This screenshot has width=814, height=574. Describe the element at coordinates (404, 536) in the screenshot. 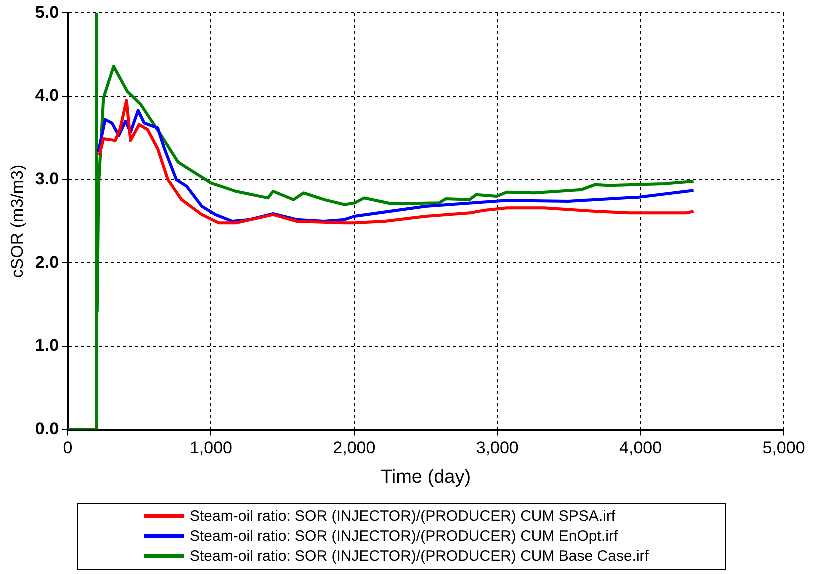

I see `legend-label: Steam-oil ratio: SOR (INJECTOR)/(PRODUCER) CUM EnOpt.irf` at that location.